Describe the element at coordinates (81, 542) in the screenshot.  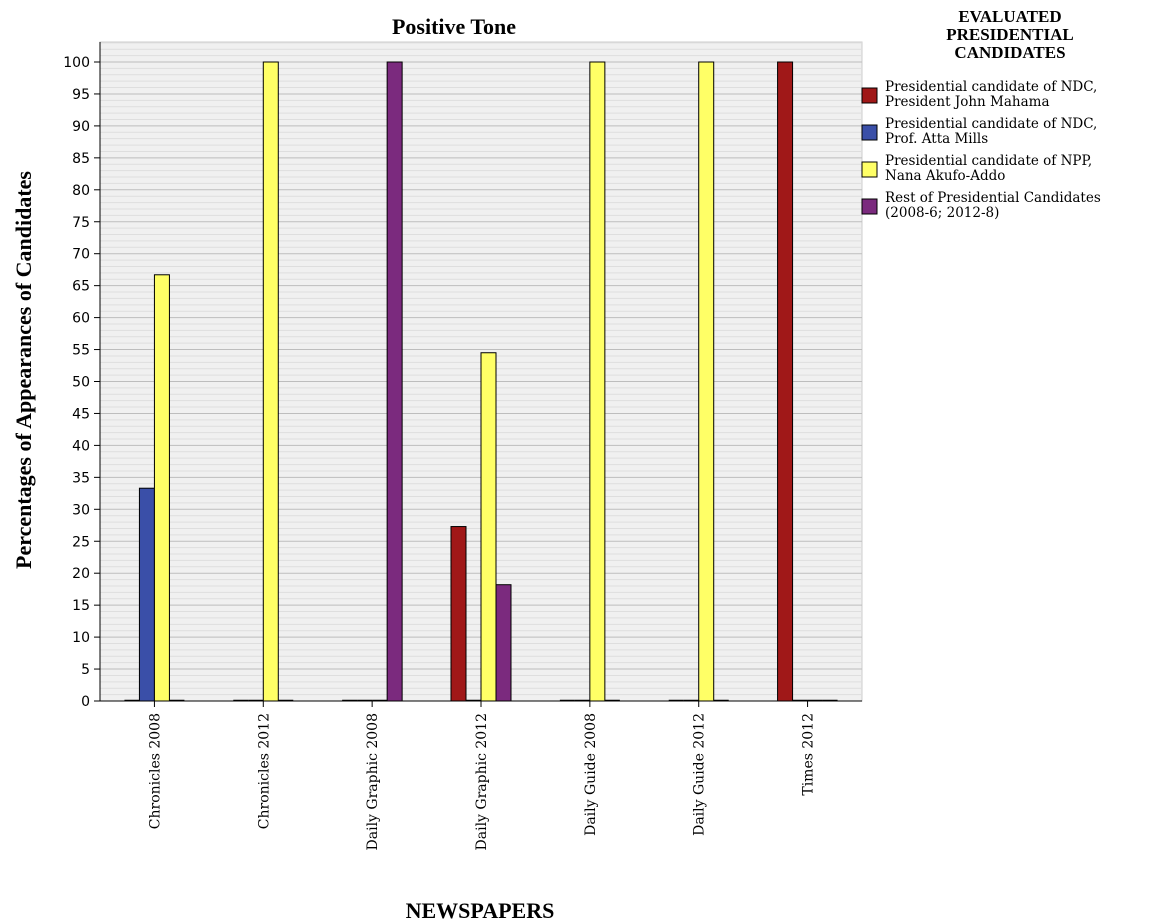
I see `y-tick-label: 25` at that location.